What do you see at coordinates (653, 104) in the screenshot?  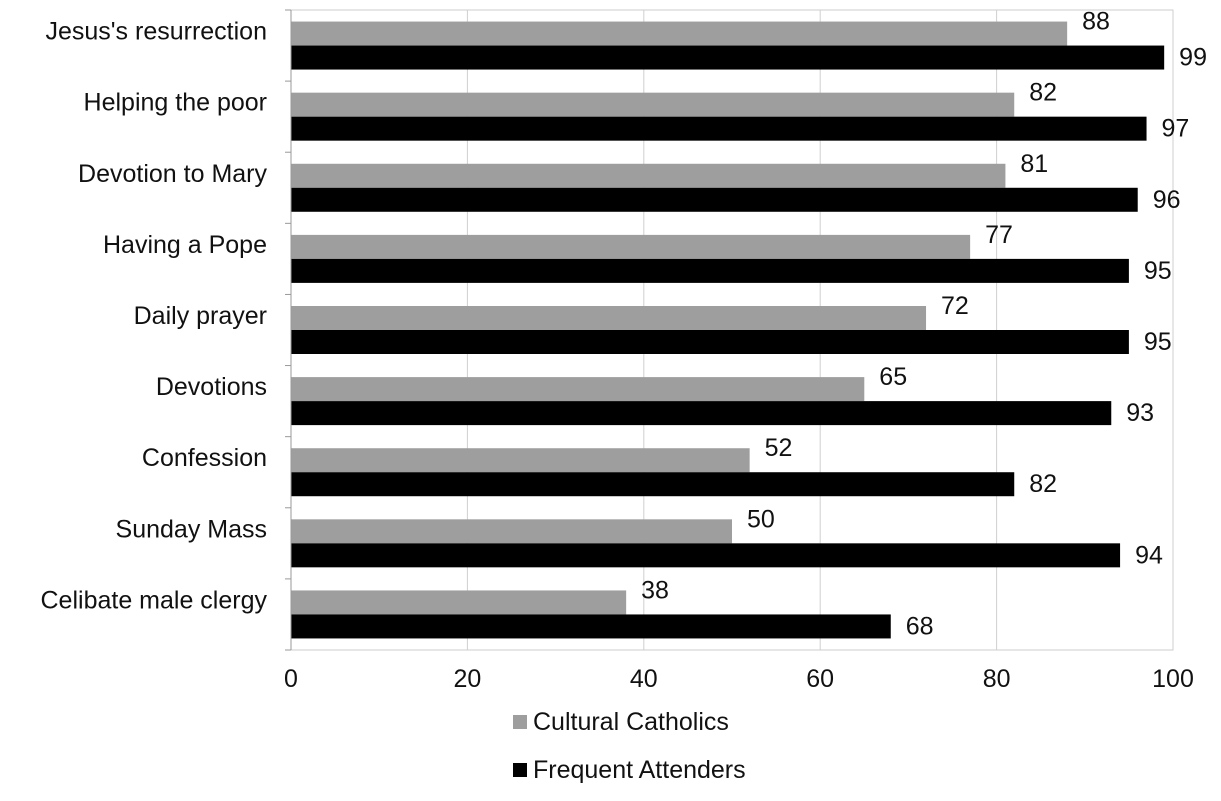 I see `bar-cultural-catholics-helping-the-poor` at bounding box center [653, 104].